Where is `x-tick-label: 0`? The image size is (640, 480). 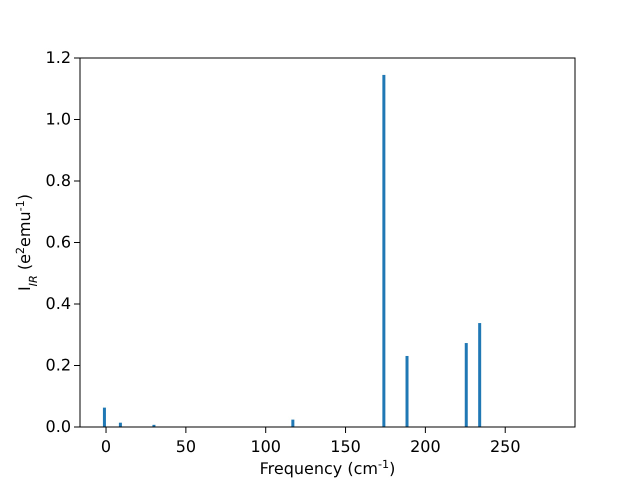 x-tick-label: 0 is located at coordinates (106, 446).